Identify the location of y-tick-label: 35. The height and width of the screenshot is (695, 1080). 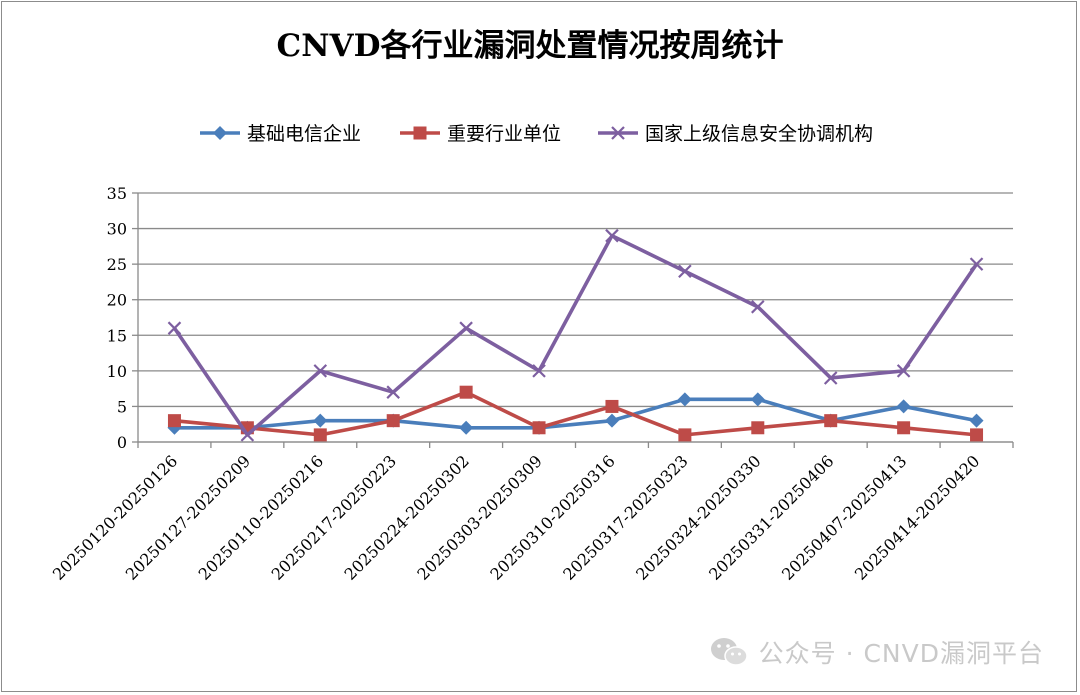
(117, 193).